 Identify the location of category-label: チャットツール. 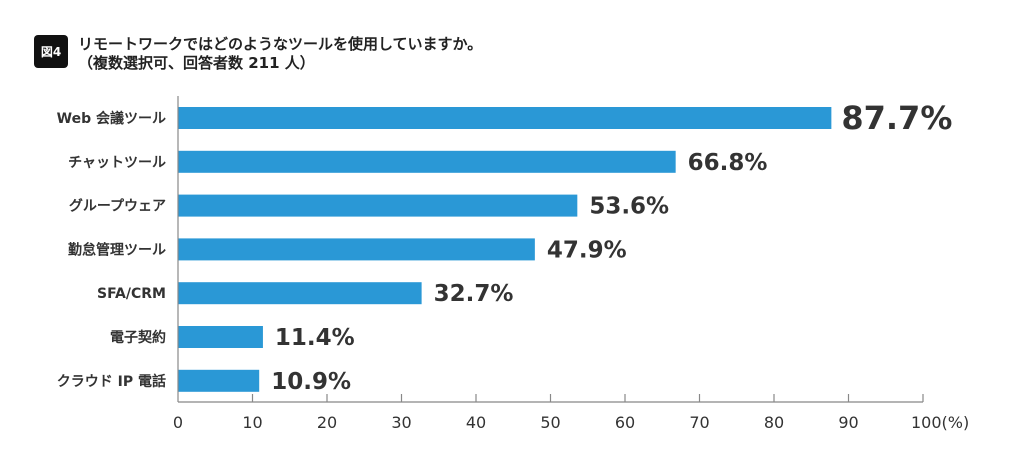
(117, 163).